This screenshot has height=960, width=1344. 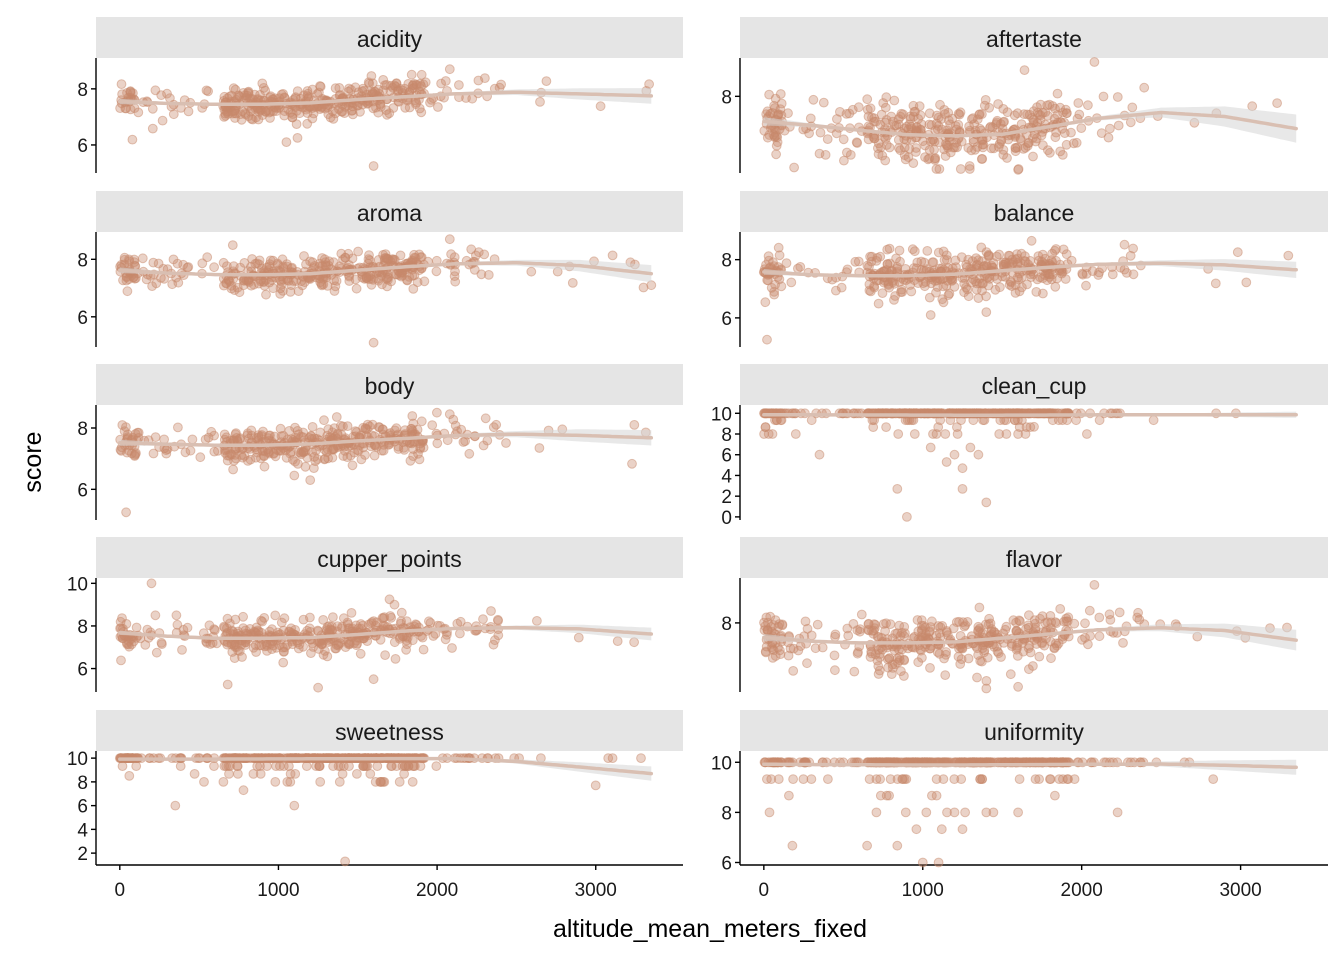 I want to click on facet-strip-label-cupper_points: cupper_points, so click(x=389, y=559).